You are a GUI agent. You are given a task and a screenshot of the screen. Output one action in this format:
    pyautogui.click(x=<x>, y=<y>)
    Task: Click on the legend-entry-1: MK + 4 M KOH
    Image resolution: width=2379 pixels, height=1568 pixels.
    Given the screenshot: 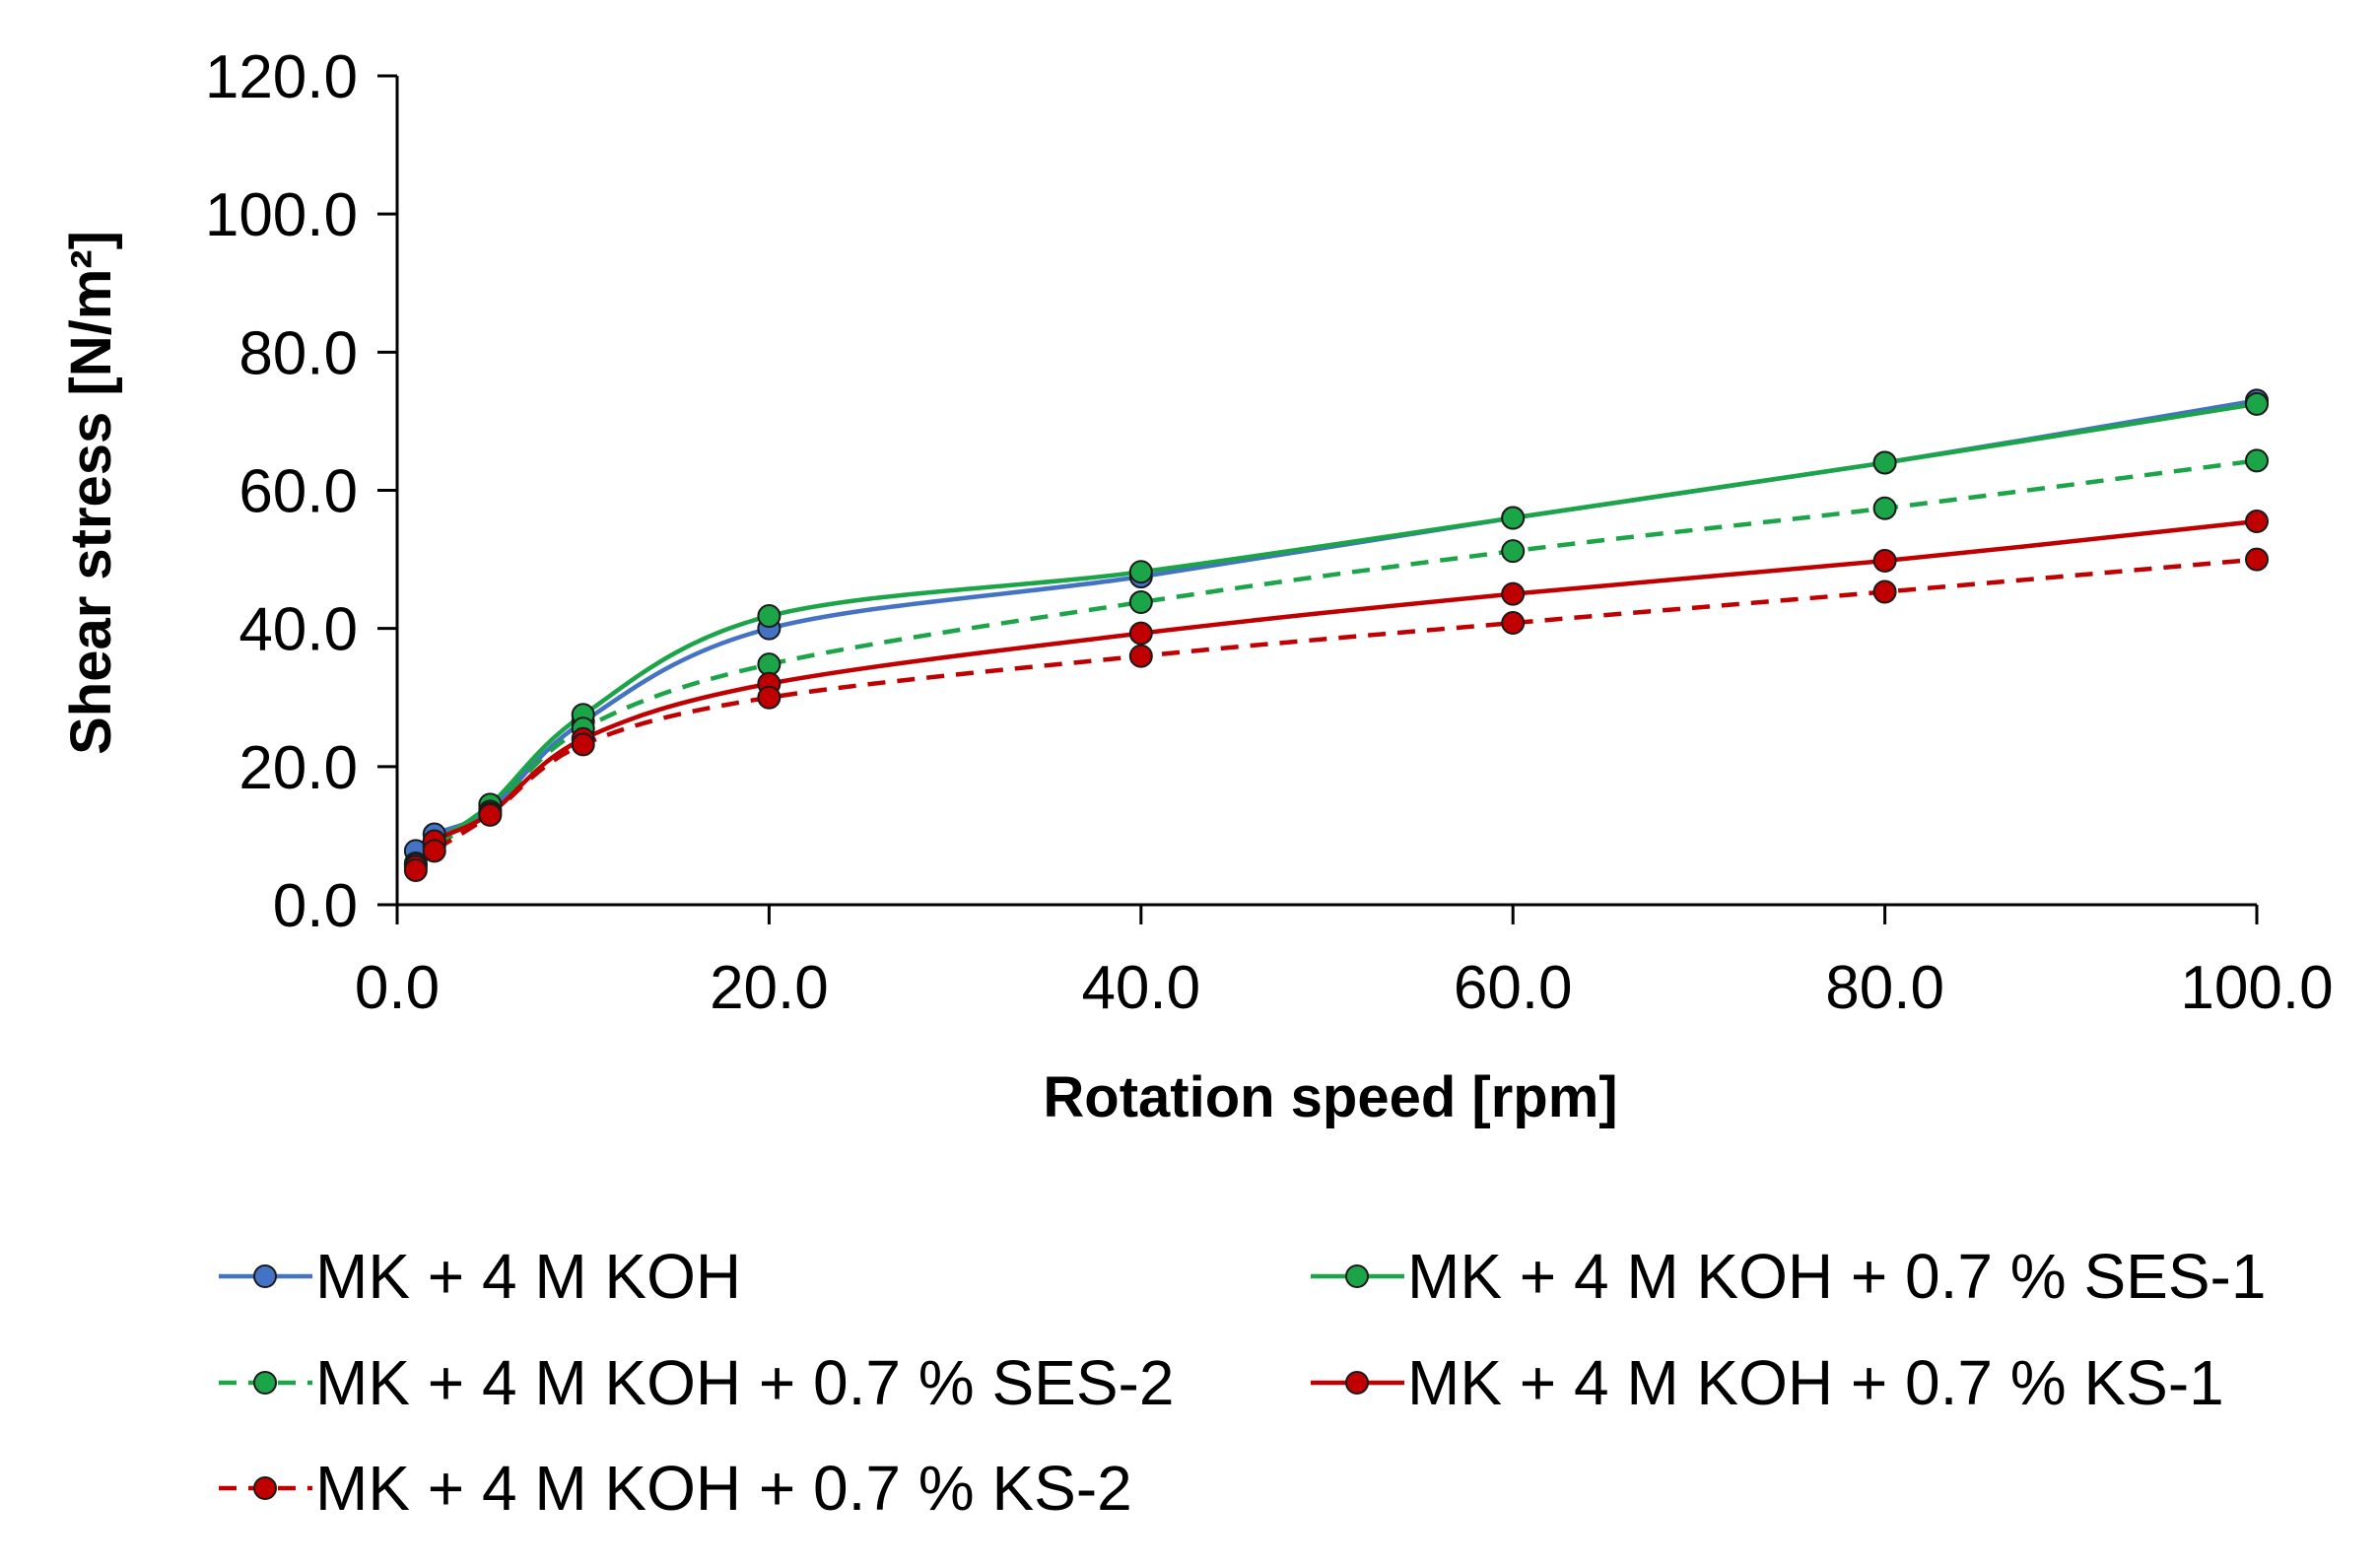 What is the action you would take?
    pyautogui.click(x=480, y=1276)
    